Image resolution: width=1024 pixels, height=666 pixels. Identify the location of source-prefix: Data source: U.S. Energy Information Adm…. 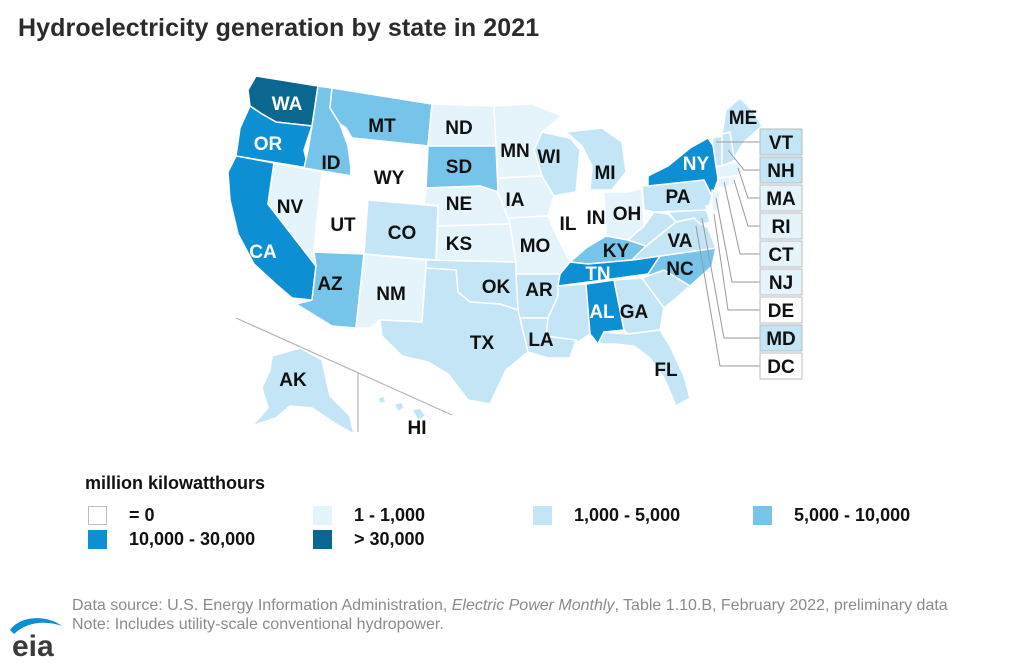
(262, 605).